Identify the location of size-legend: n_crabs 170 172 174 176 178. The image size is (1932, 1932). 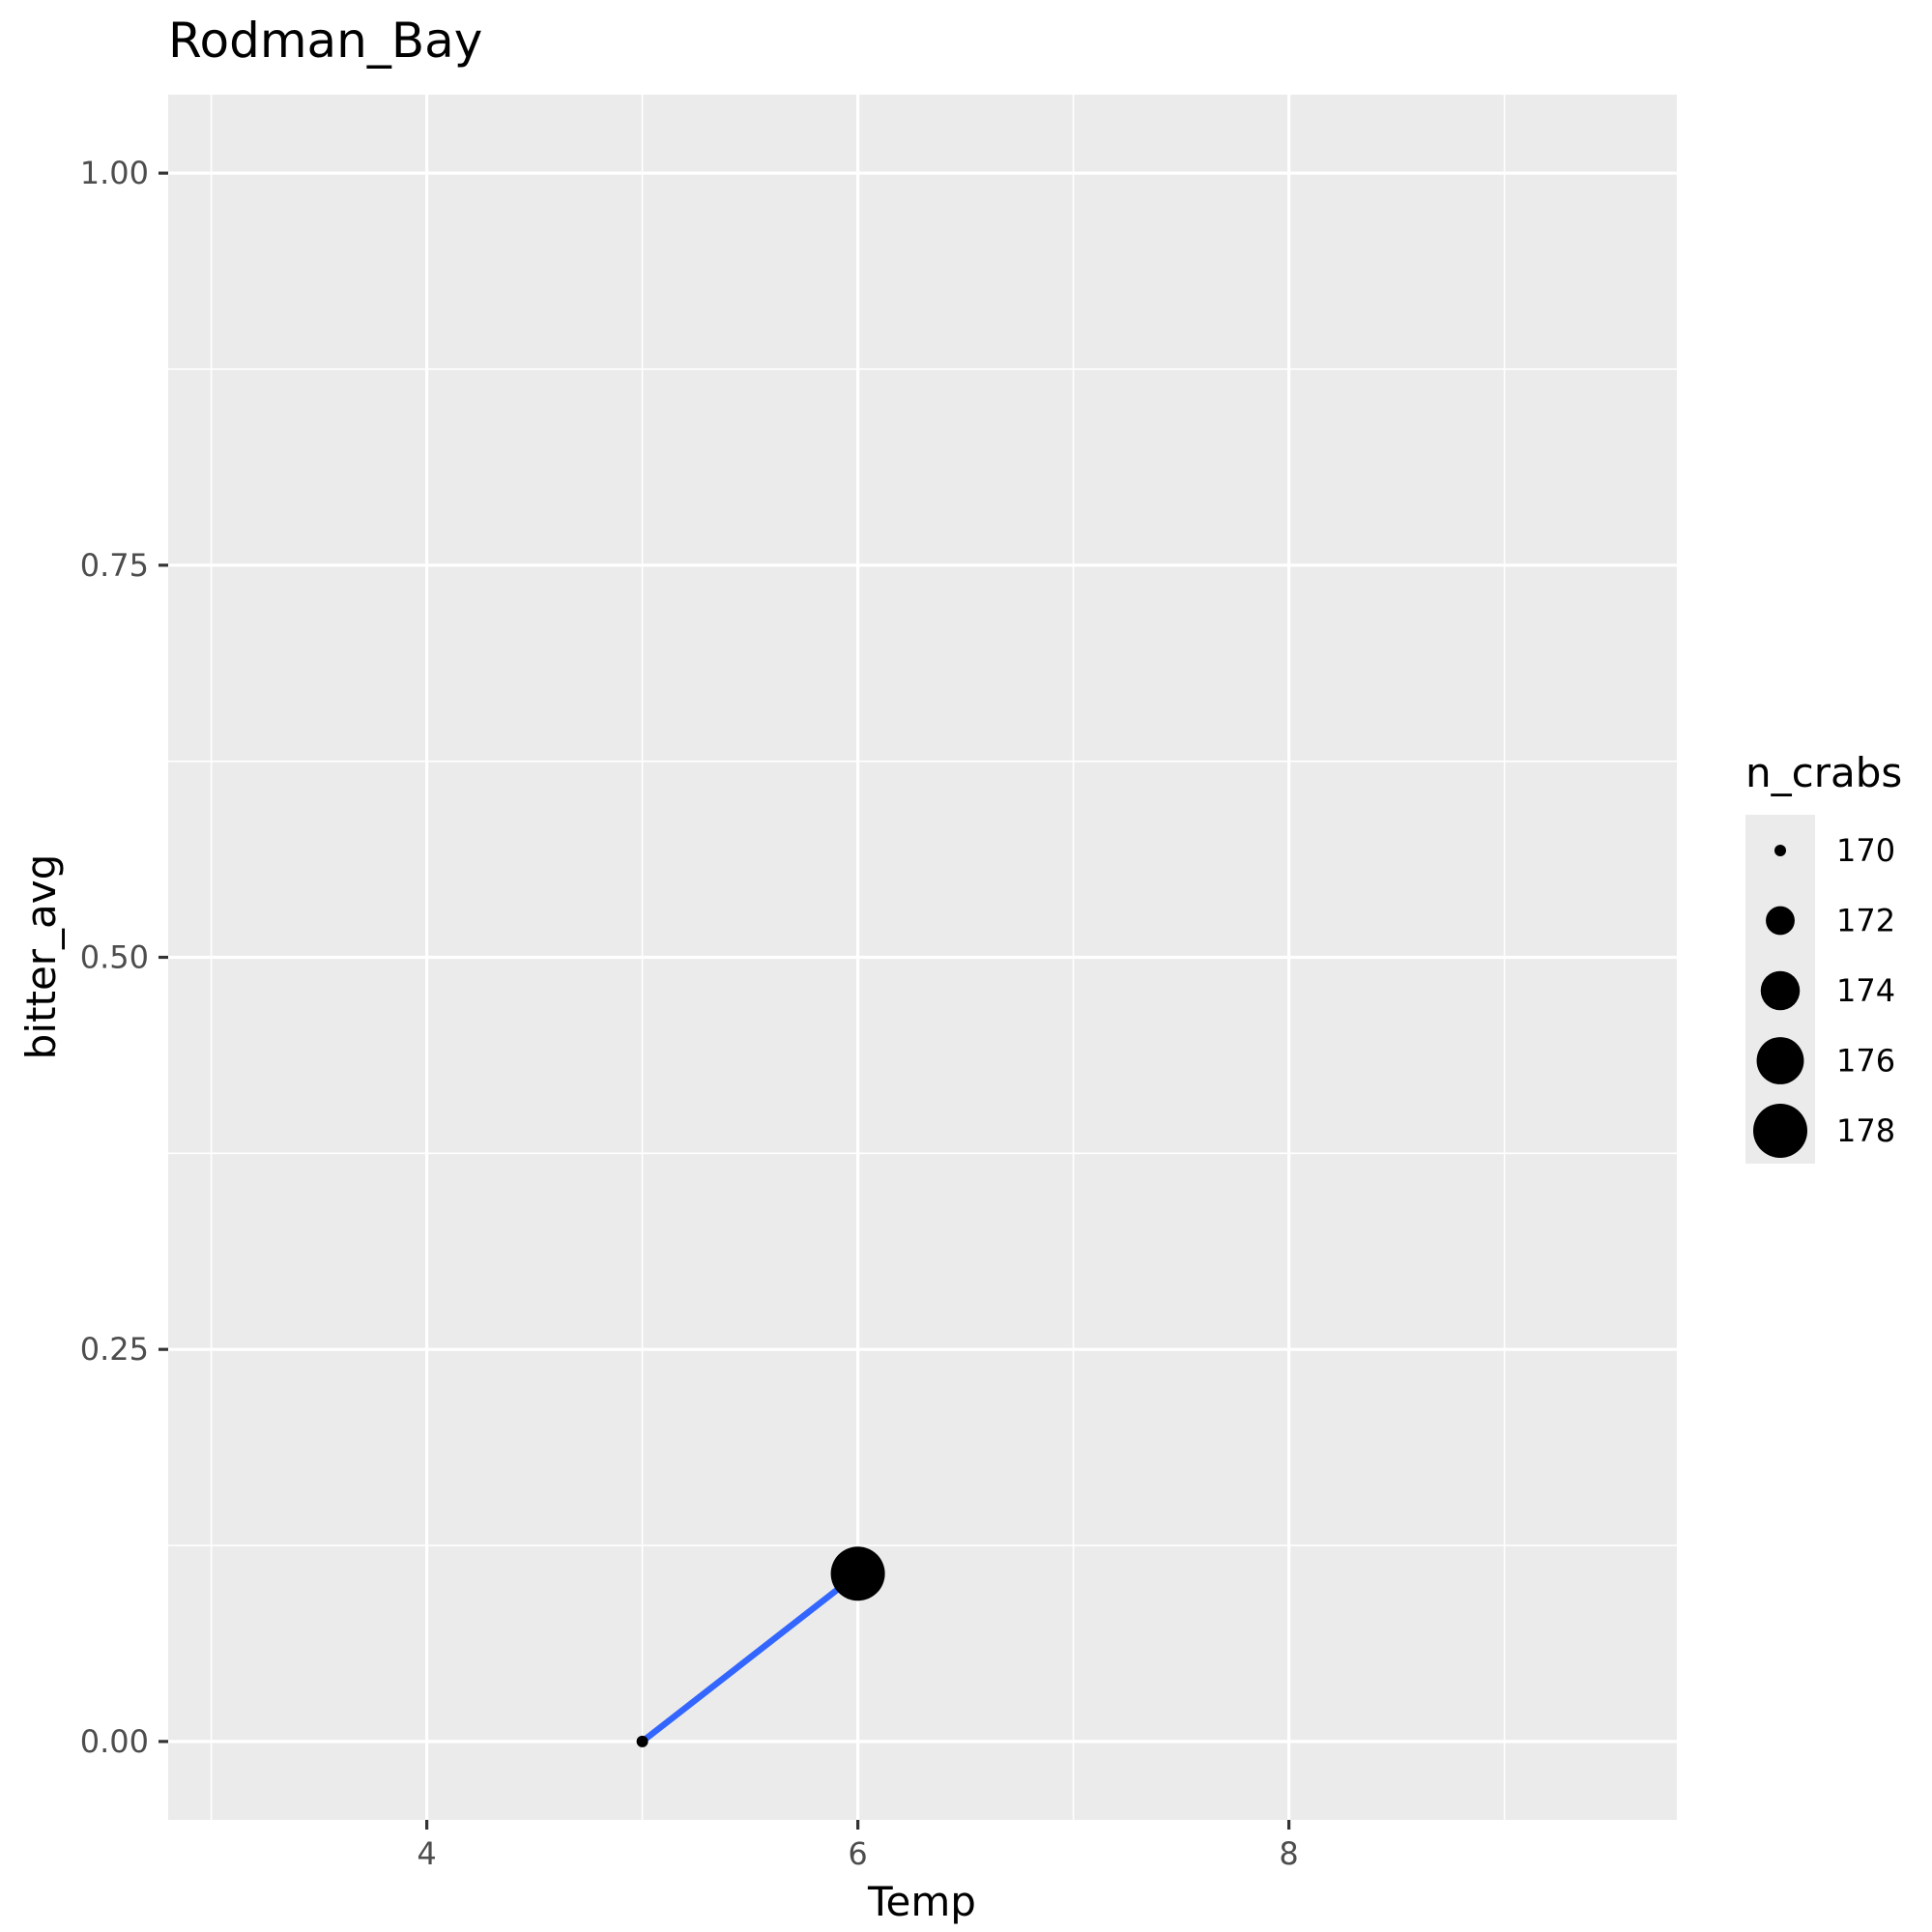
(1824, 956).